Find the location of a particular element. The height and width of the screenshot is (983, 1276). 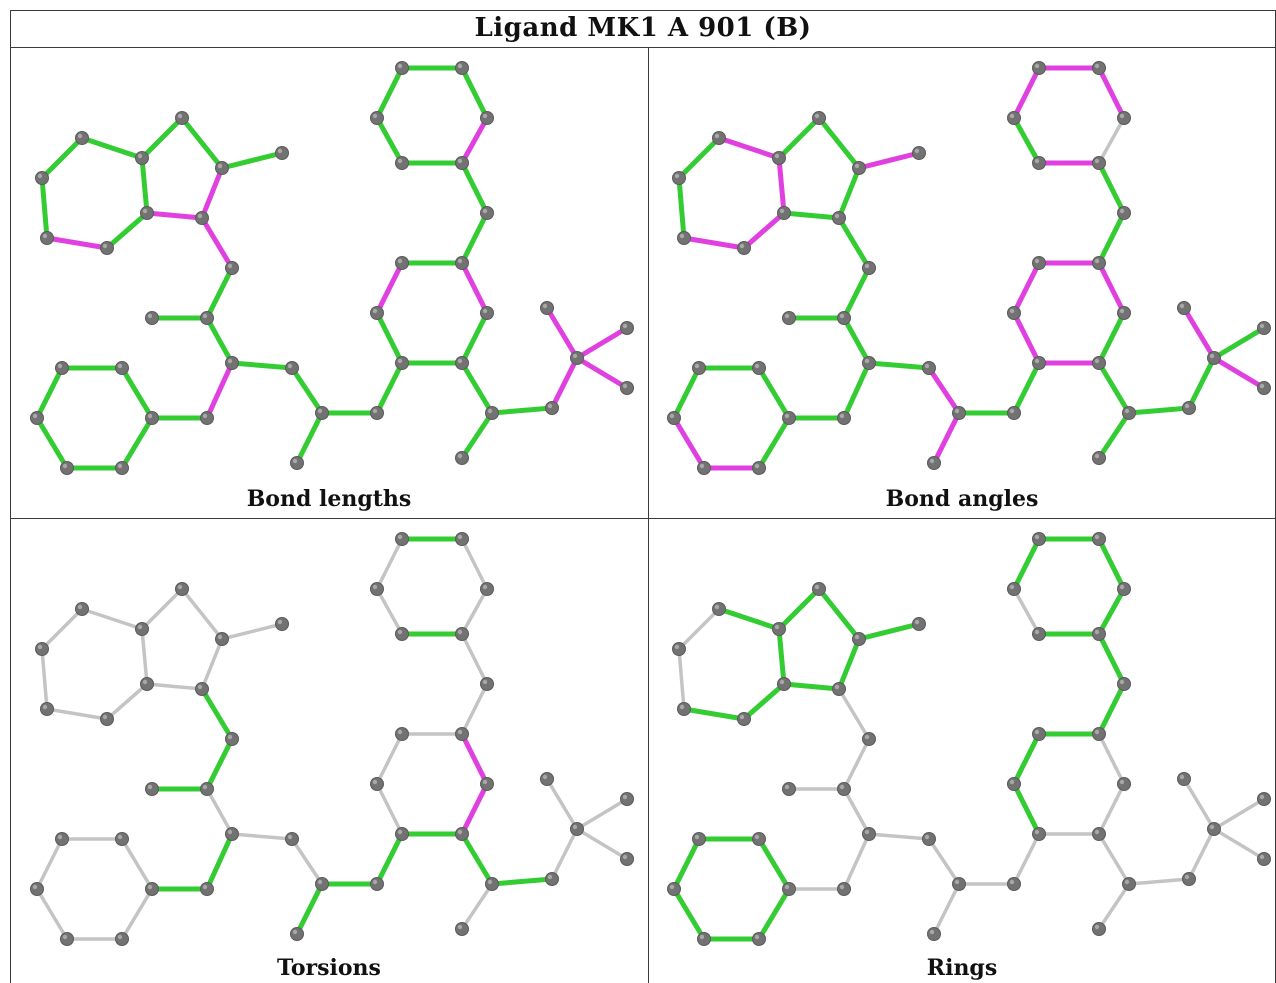

panel-caption: Bond angles is located at coordinates (962, 499).